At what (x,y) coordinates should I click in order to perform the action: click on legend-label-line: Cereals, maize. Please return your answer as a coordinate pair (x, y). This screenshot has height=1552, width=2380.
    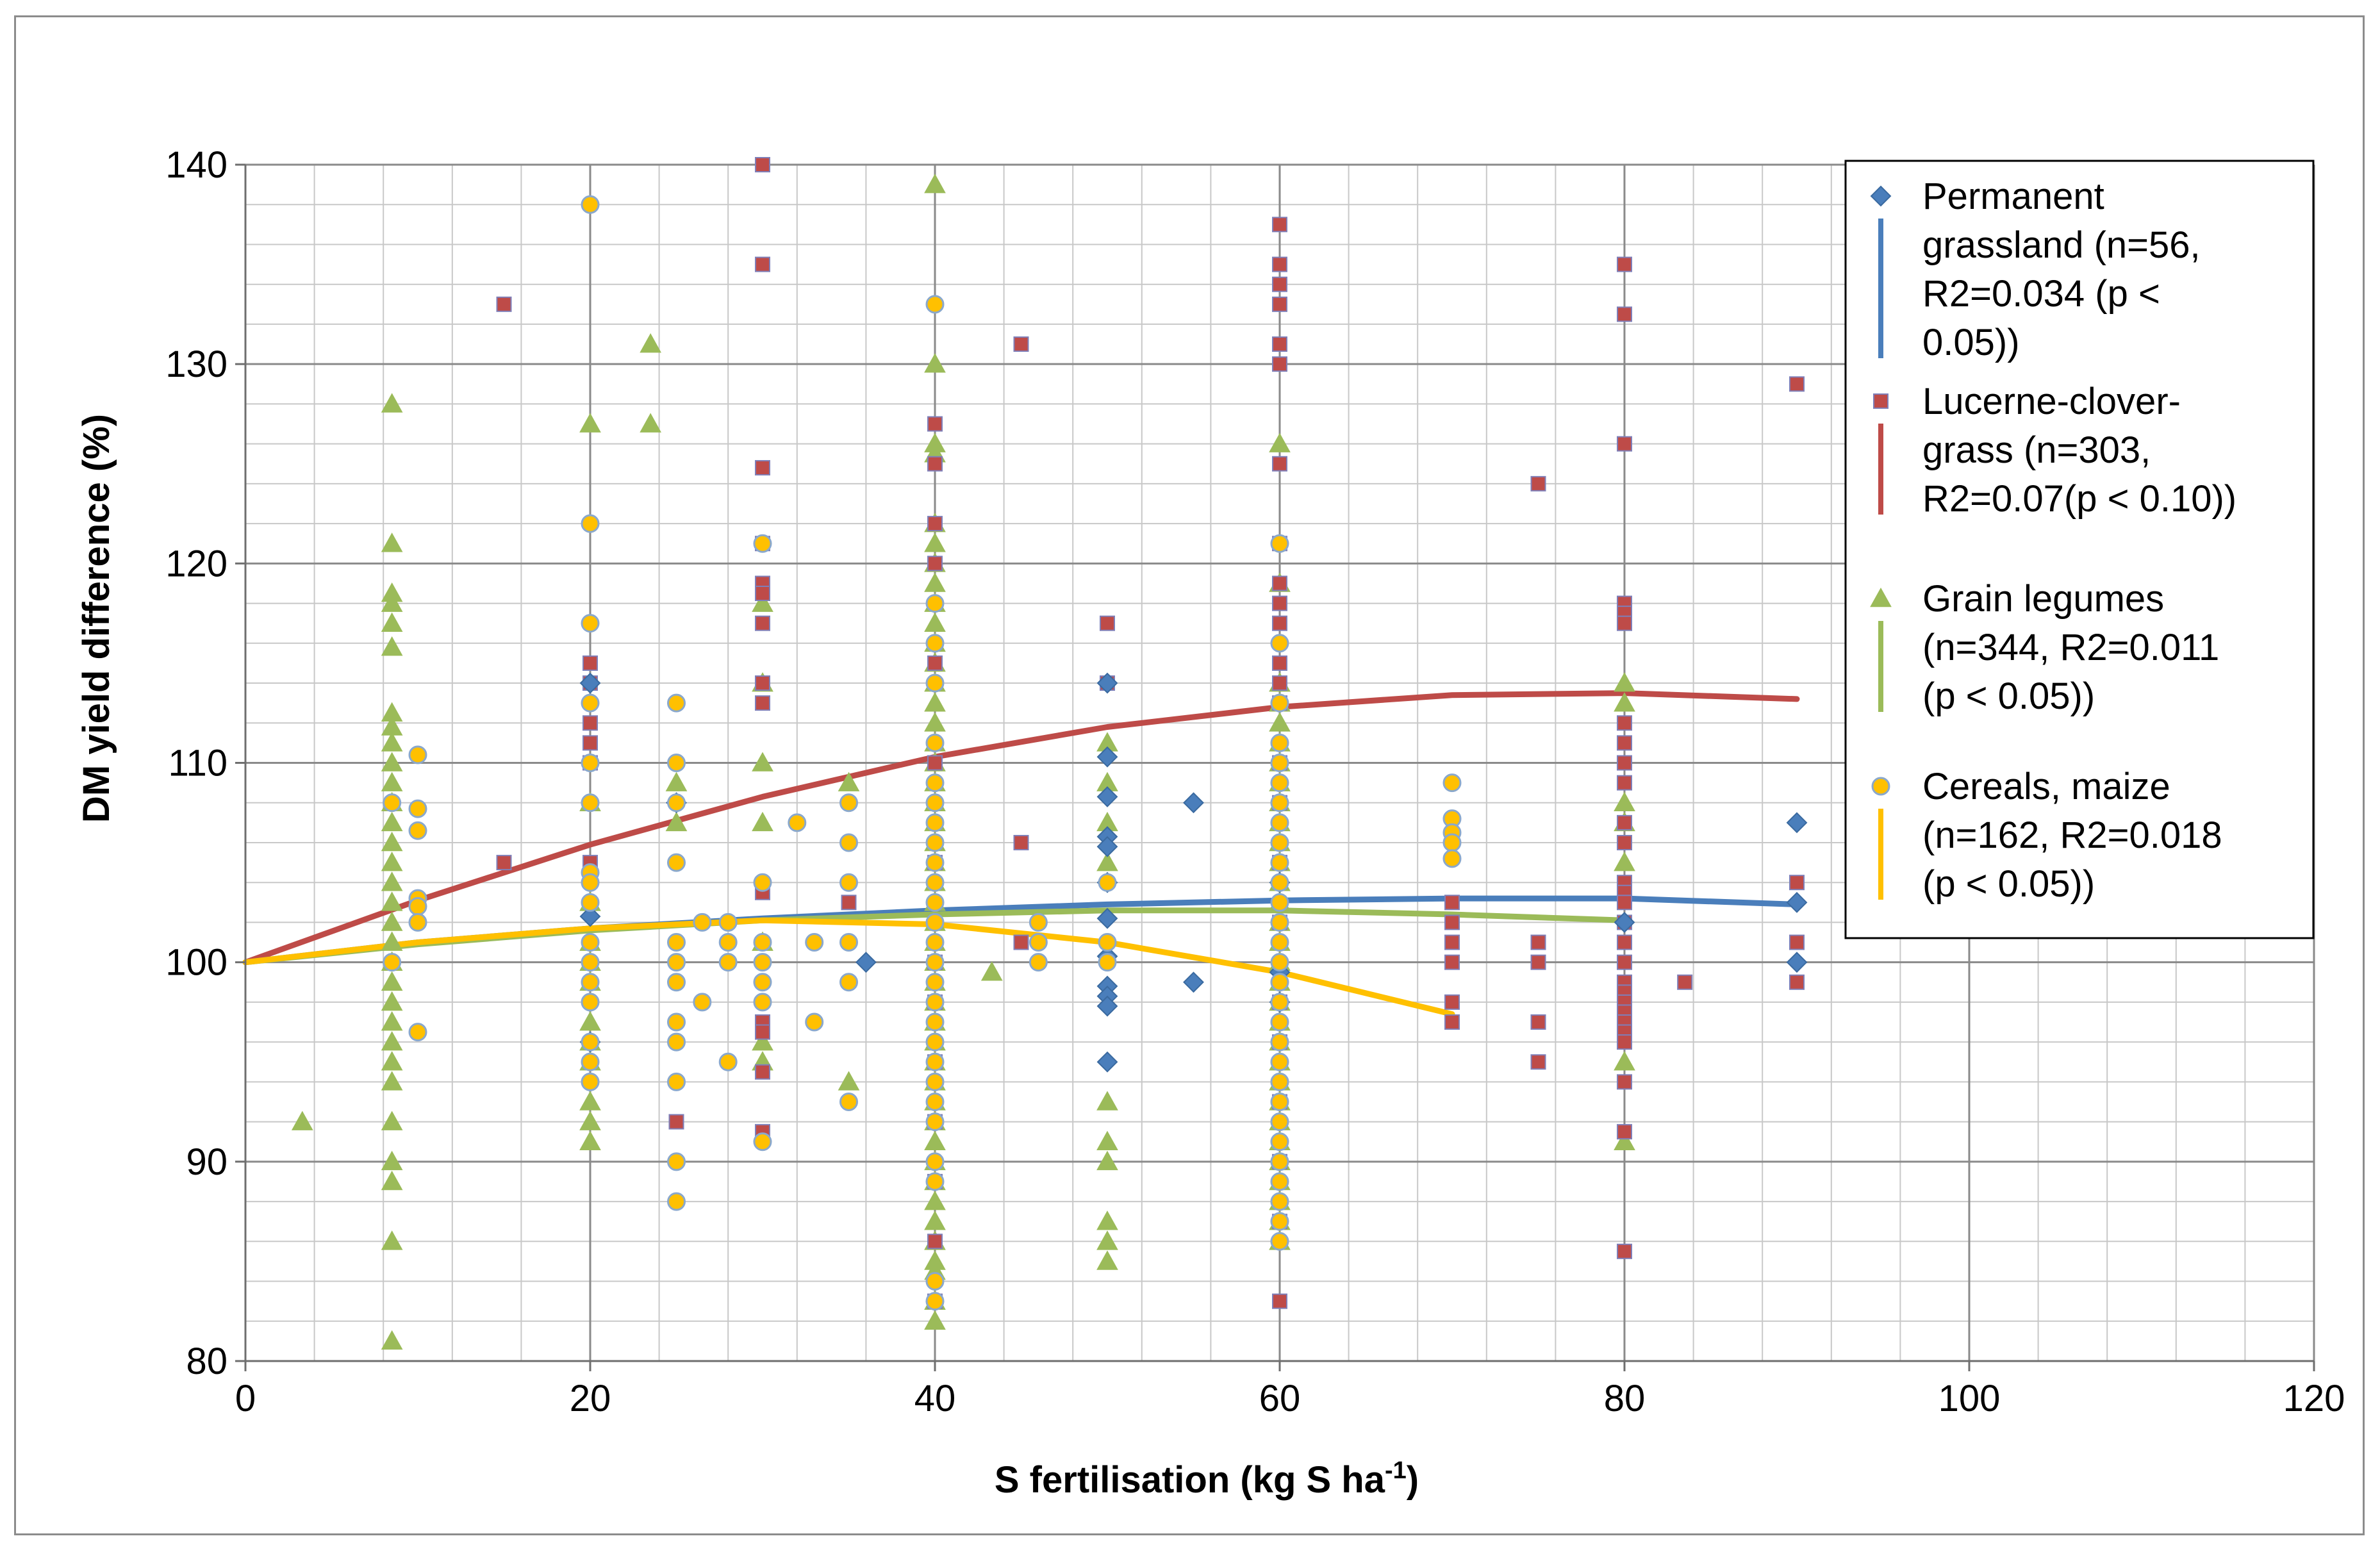
    Looking at the image, I should click on (2046, 787).